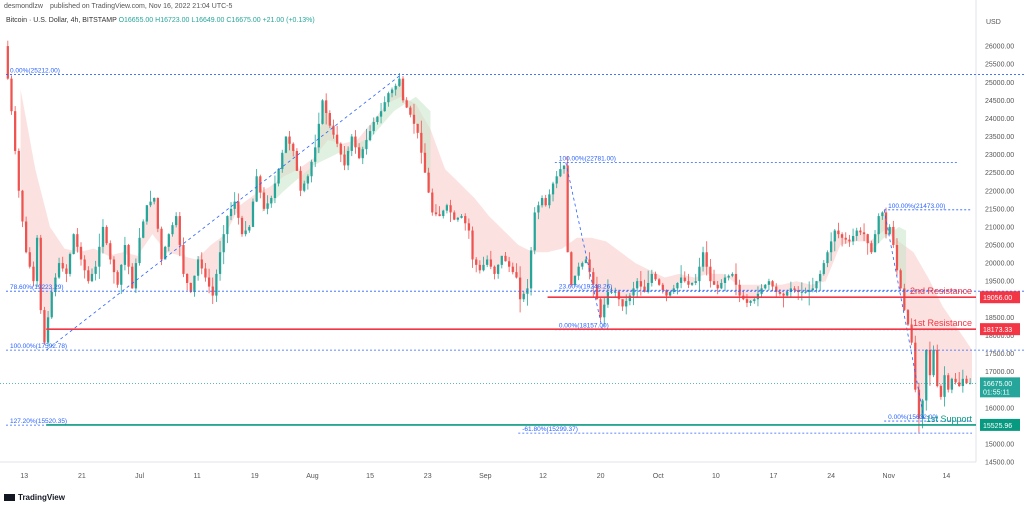 This screenshot has width=1024, height=506. What do you see at coordinates (23, 6) in the screenshot?
I see `author-name: desmondlzw` at bounding box center [23, 6].